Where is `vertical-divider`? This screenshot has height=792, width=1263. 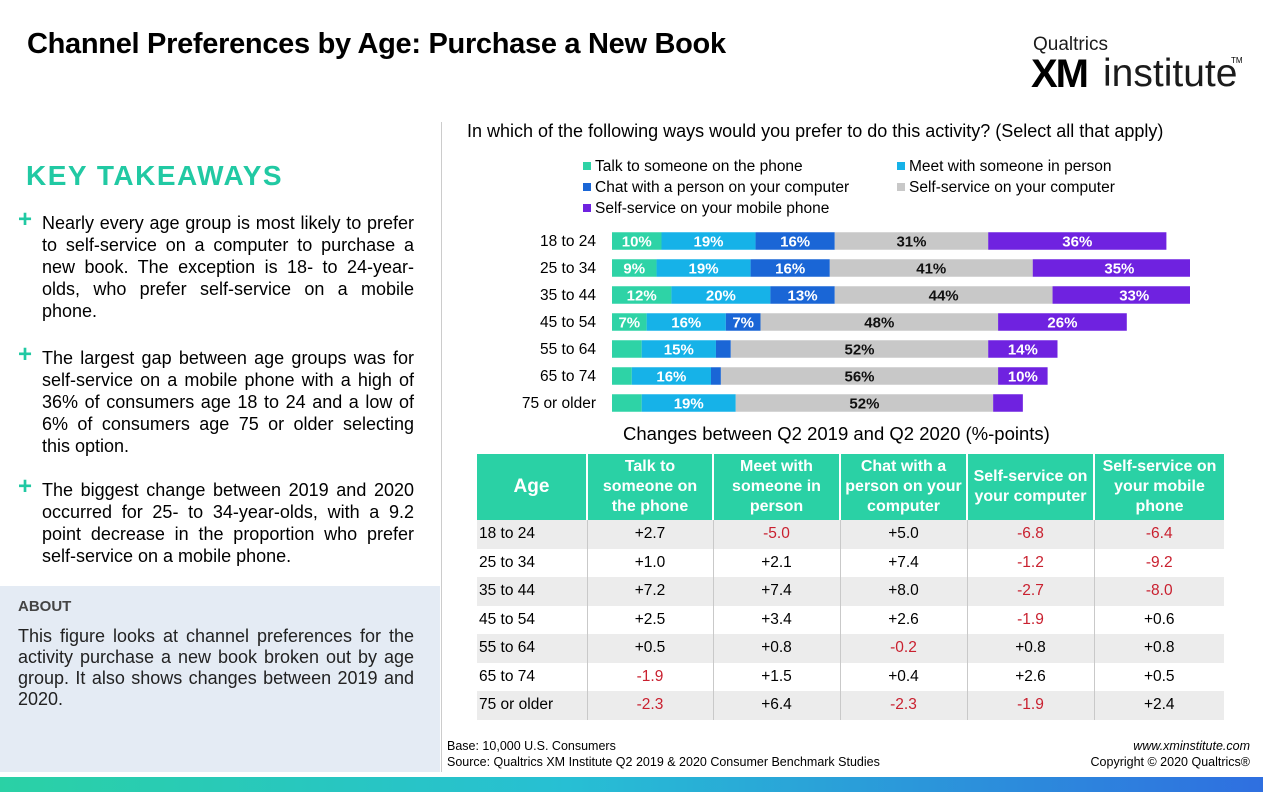
vertical-divider is located at coordinates (441, 447).